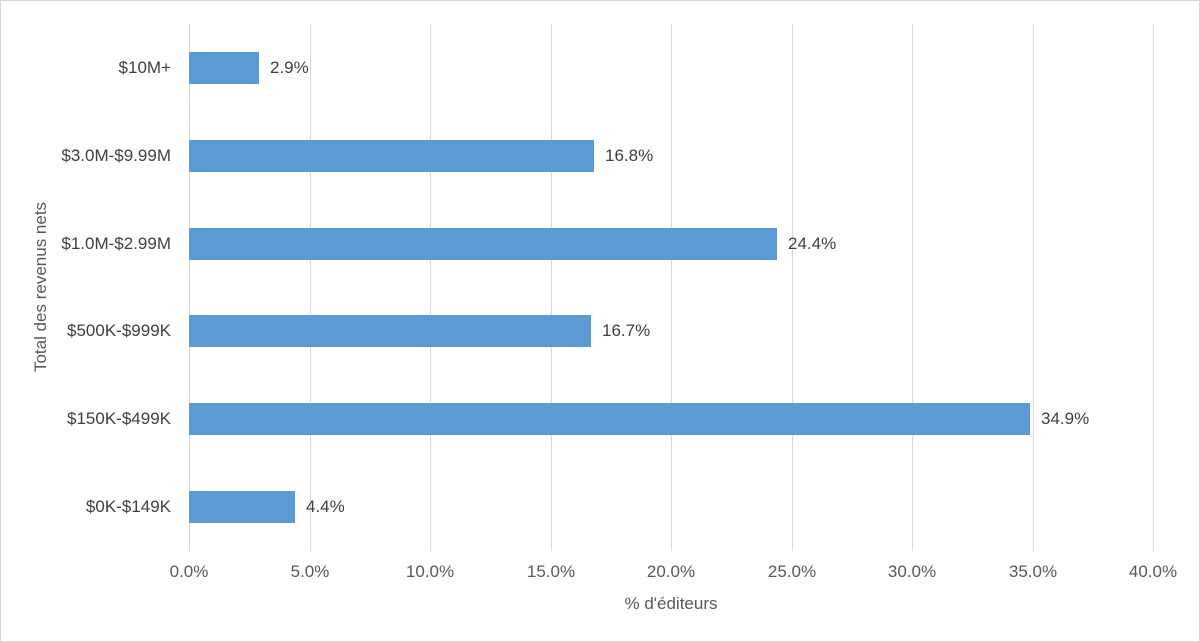  I want to click on x-tick-label: 0.0%, so click(189, 571).